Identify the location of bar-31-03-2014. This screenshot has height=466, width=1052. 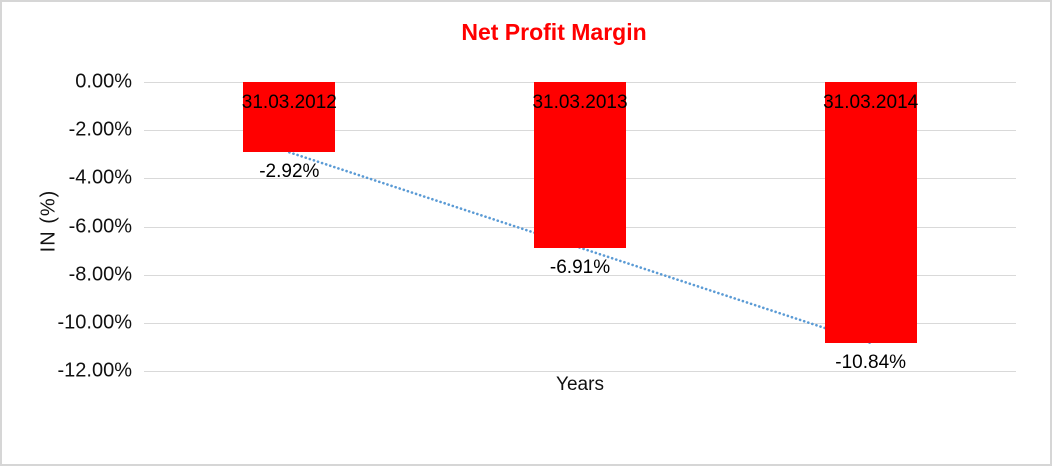
(870, 213).